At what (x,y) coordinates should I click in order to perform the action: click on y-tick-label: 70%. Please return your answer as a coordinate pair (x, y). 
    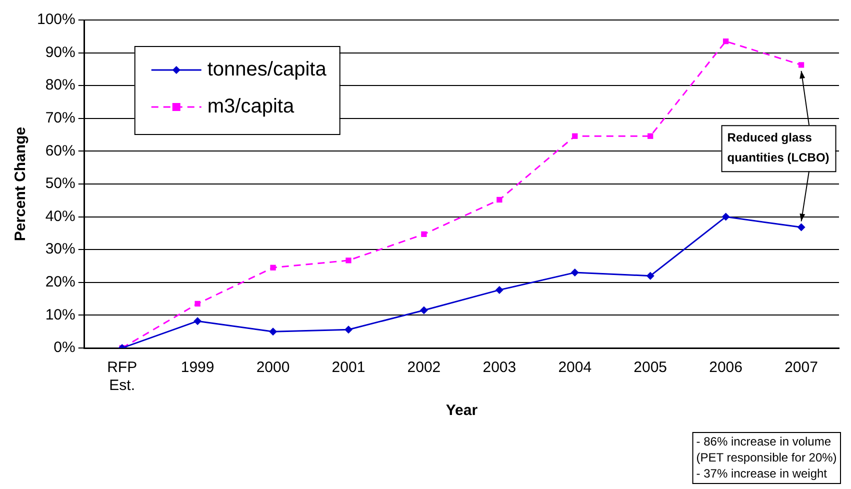
    Looking at the image, I should click on (60, 118).